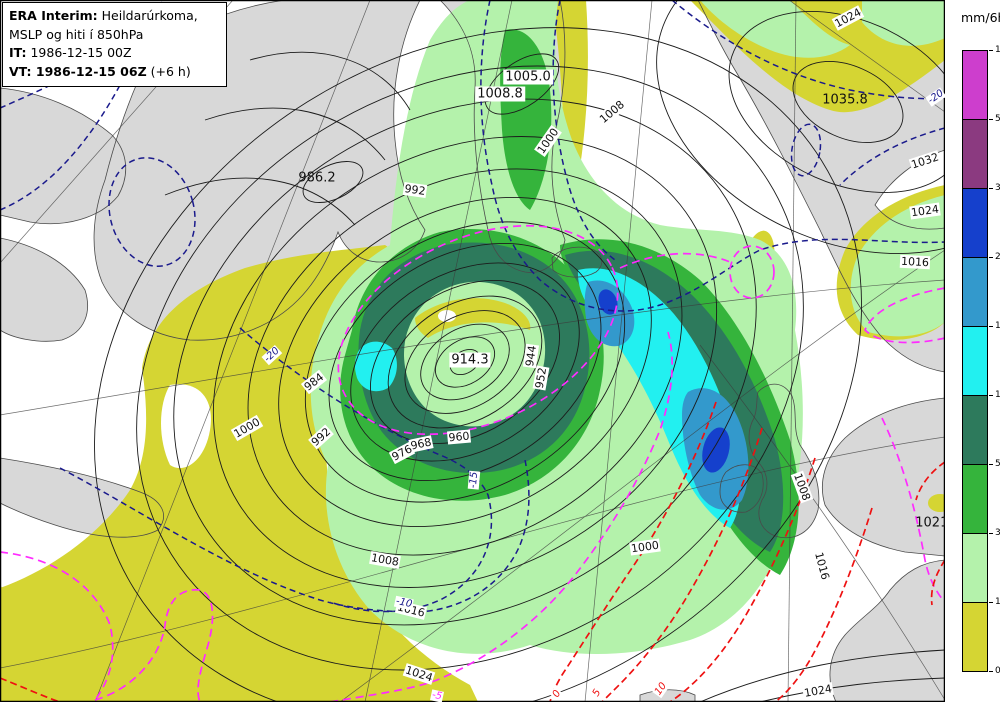  What do you see at coordinates (997, 533) in the screenshot?
I see `colorbar-tick-label: 3` at bounding box center [997, 533].